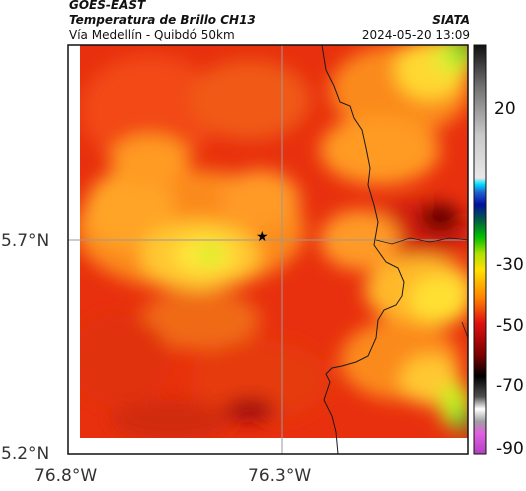  Describe the element at coordinates (421, 241) in the screenshot. I see `department-border-east` at that location.